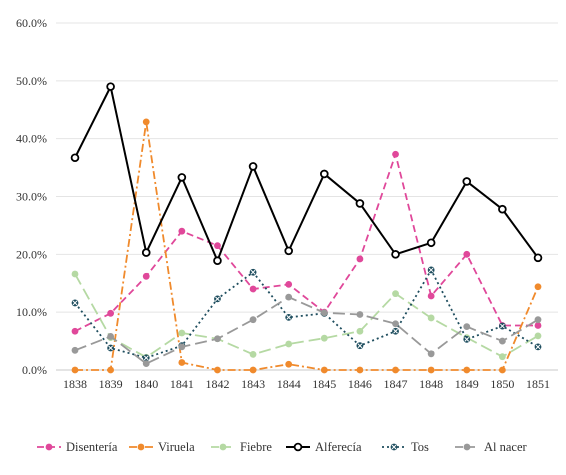 This screenshot has width=566, height=475. Describe the element at coordinates (31, 197) in the screenshot. I see `y-tick-label: 30.0%` at that location.